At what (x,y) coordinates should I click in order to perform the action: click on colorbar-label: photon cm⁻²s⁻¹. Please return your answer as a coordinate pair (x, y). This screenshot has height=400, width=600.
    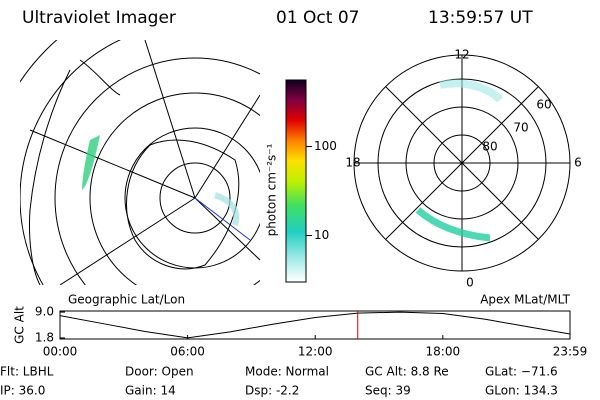
    Looking at the image, I should click on (272, 189).